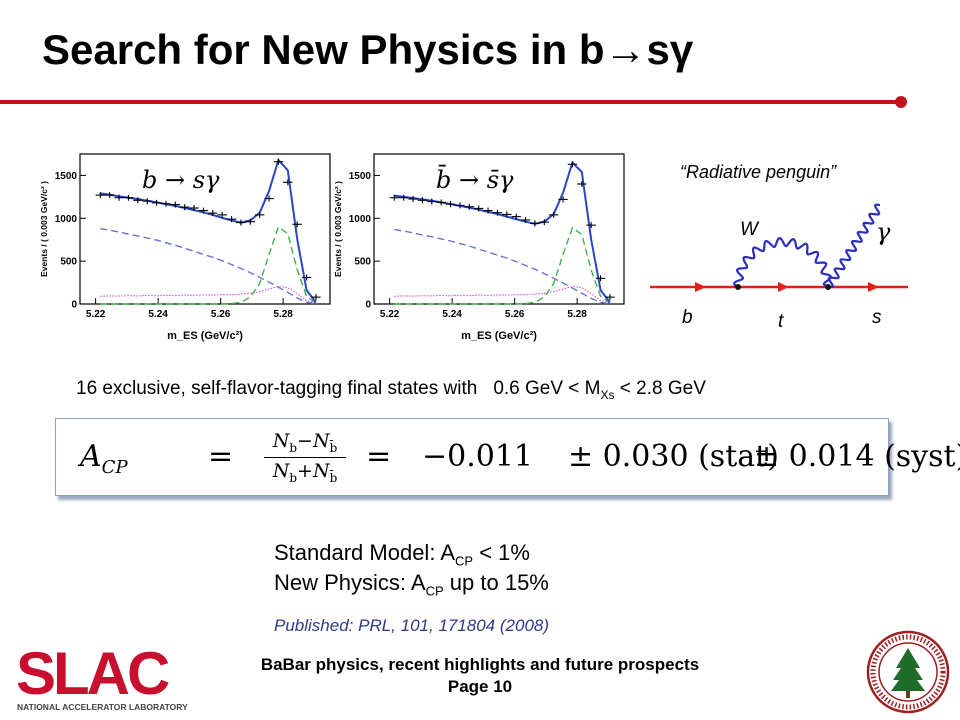  Describe the element at coordinates (104, 458) in the screenshot. I see `acp-lhs: ACP` at that location.